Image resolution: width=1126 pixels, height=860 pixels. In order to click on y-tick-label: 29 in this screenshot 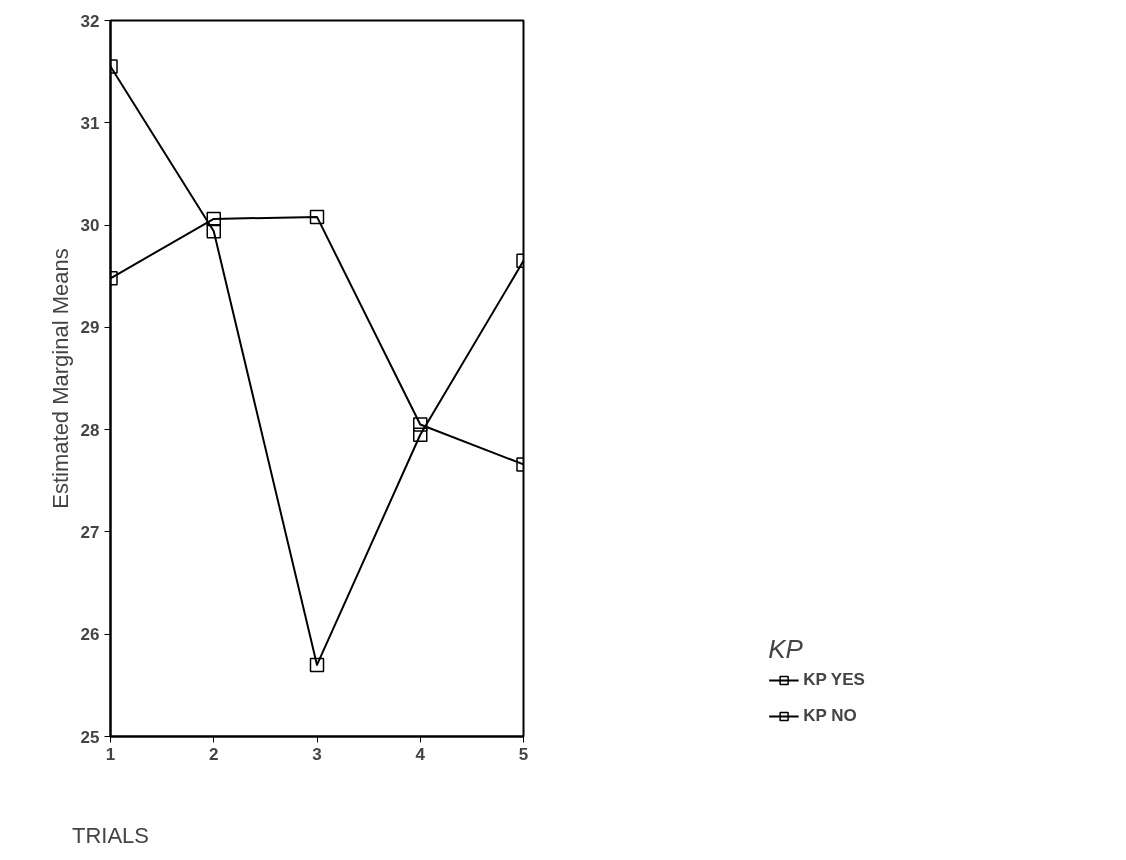, I will do `click(90, 328)`.